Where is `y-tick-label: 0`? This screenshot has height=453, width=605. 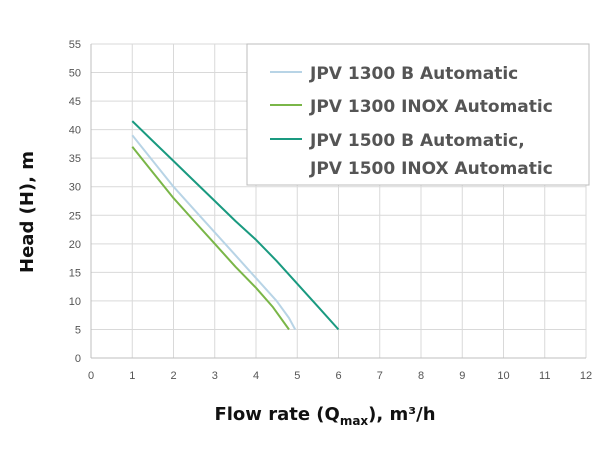 y-tick-label: 0 is located at coordinates (78, 359).